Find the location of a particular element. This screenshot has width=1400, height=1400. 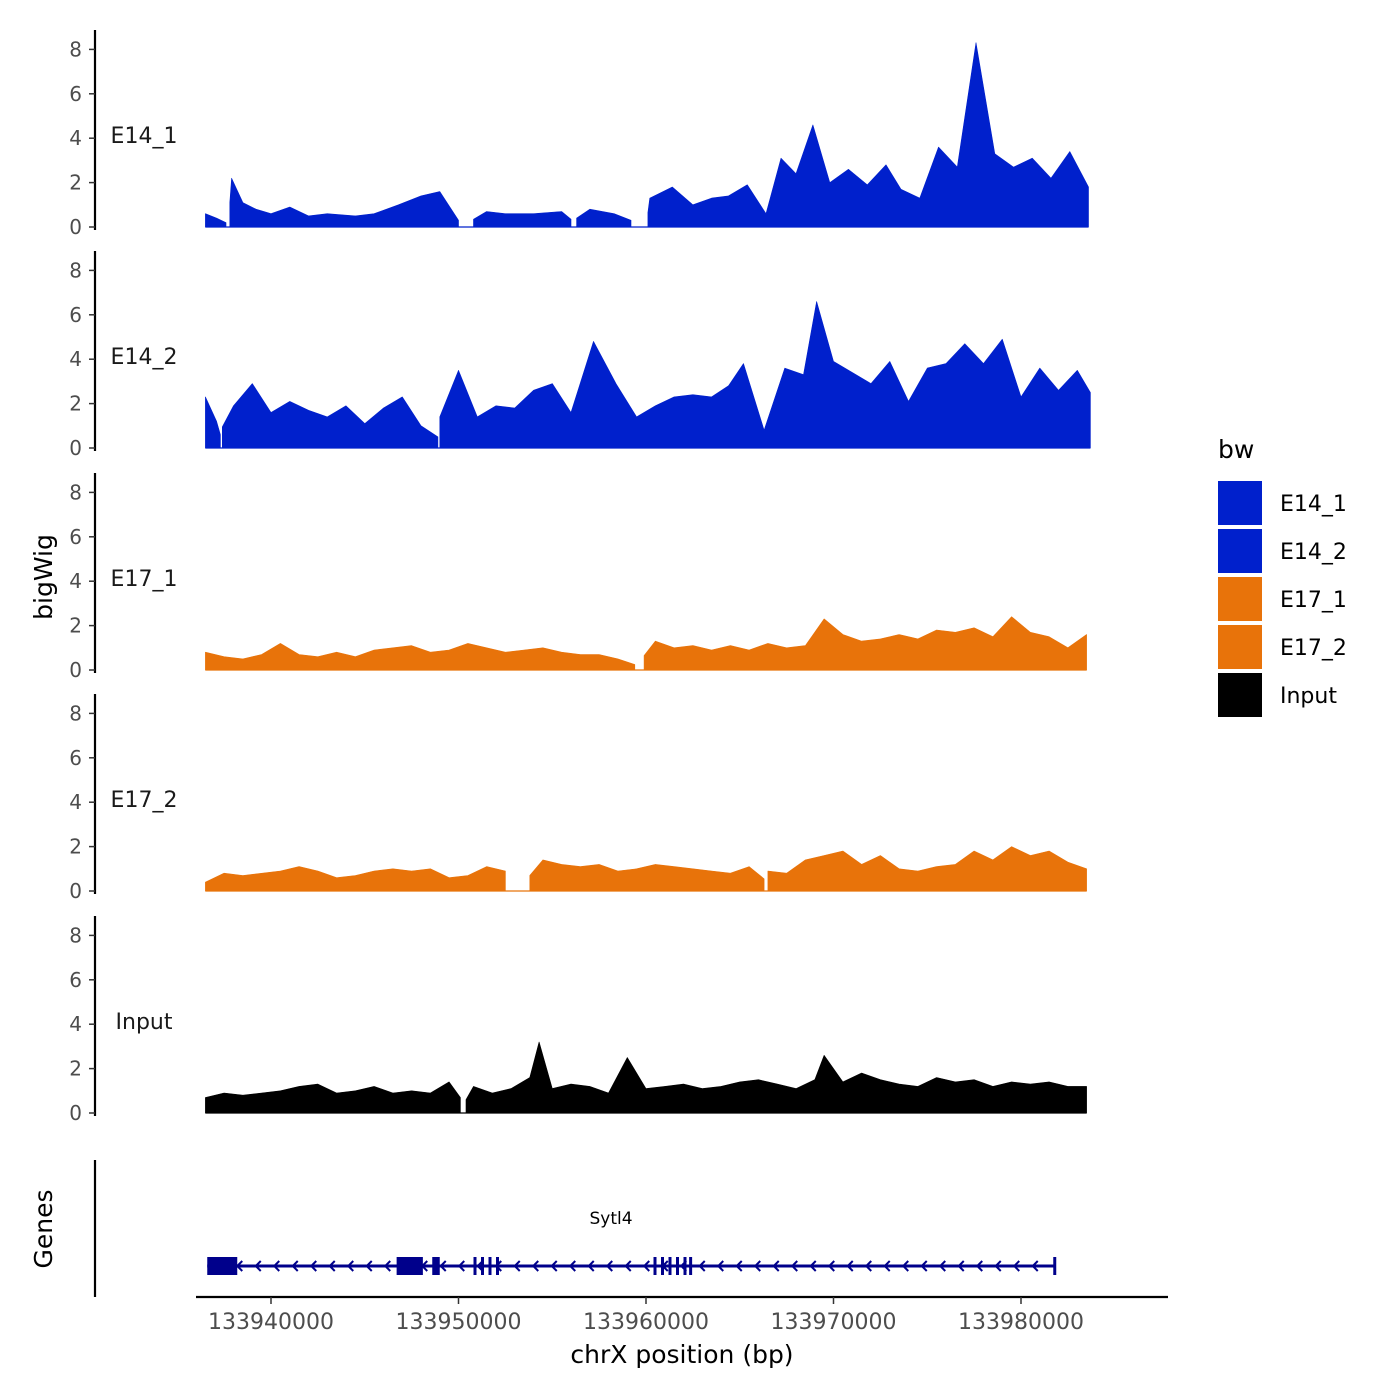

track-panel-e14-2: 0 2 4 6 8 E14_2 is located at coordinates (580, 355).